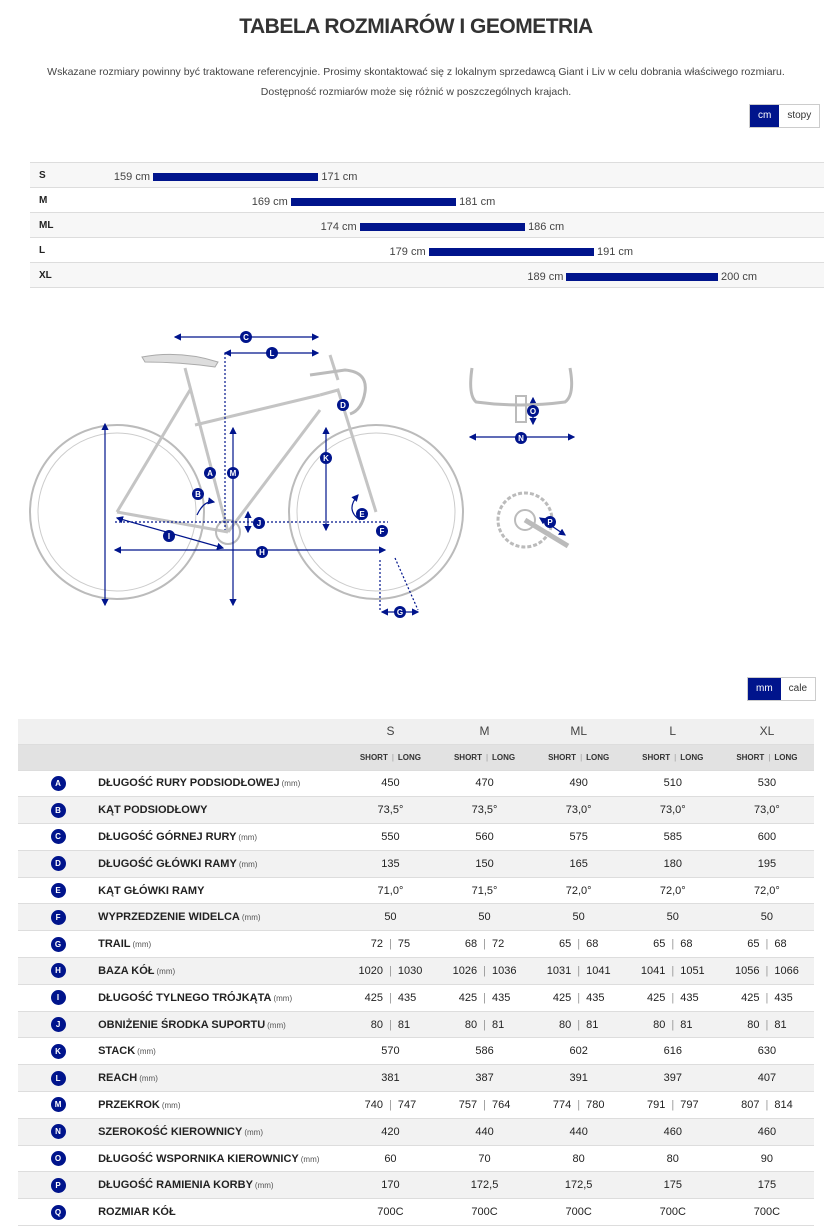 This screenshot has height=1232, width=832. I want to click on diagram-marker-label: H, so click(262, 552).